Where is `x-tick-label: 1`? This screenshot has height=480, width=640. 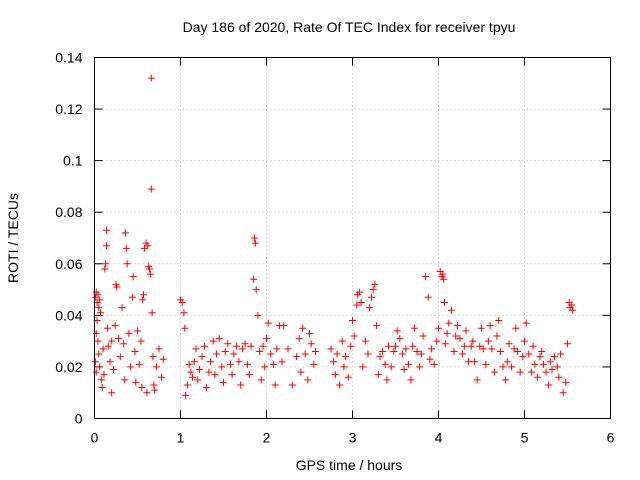 x-tick-label: 1 is located at coordinates (181, 438).